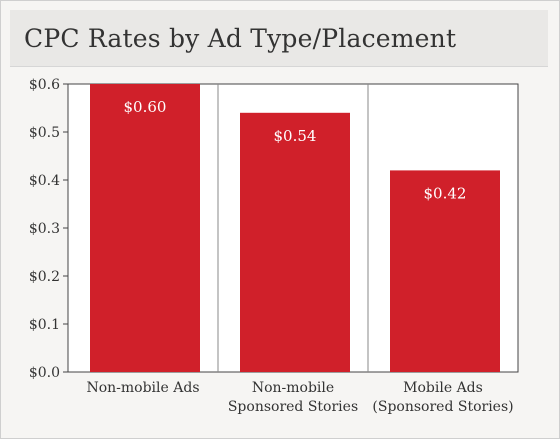  I want to click on data-label: $0.42, so click(445, 193).